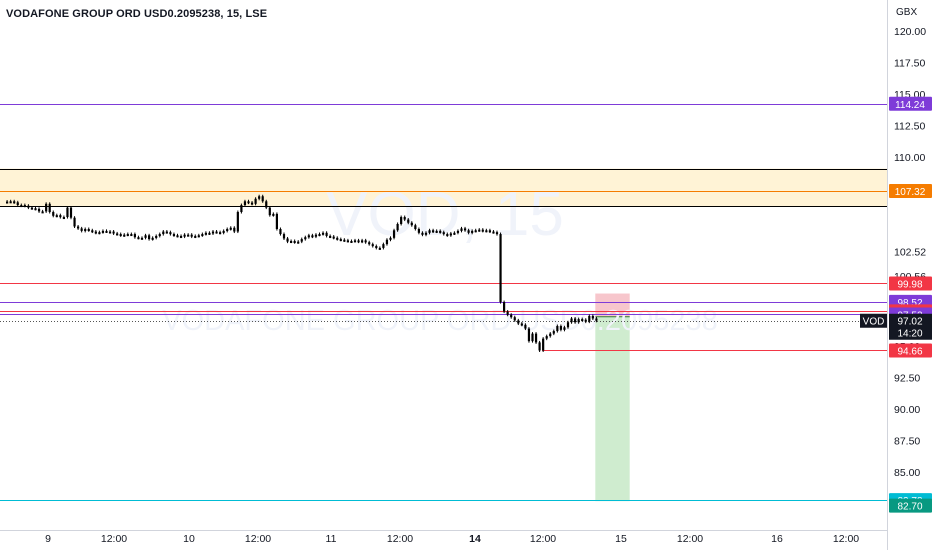  Describe the element at coordinates (910, 192) in the screenshot. I see `level-price-label: 107.32` at that location.